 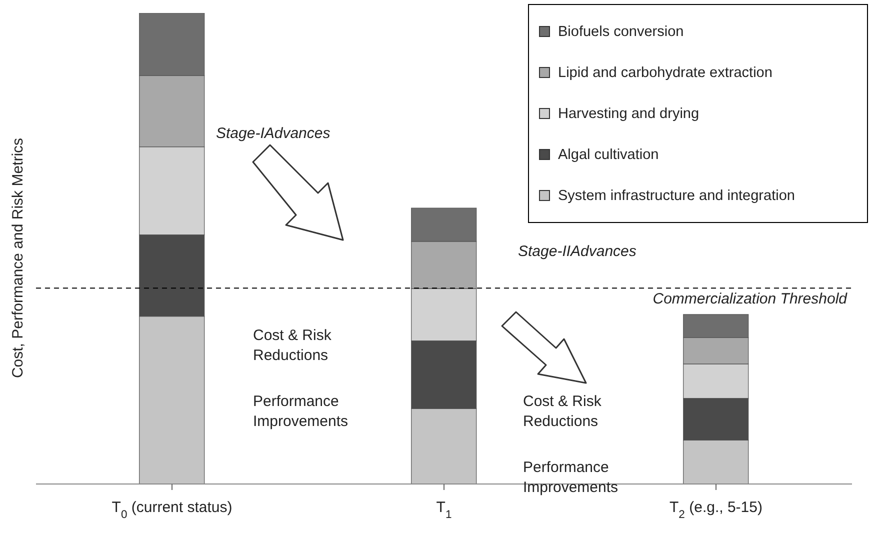 What do you see at coordinates (578, 252) in the screenshot?
I see `annotation: Stage-IIAdvances` at bounding box center [578, 252].